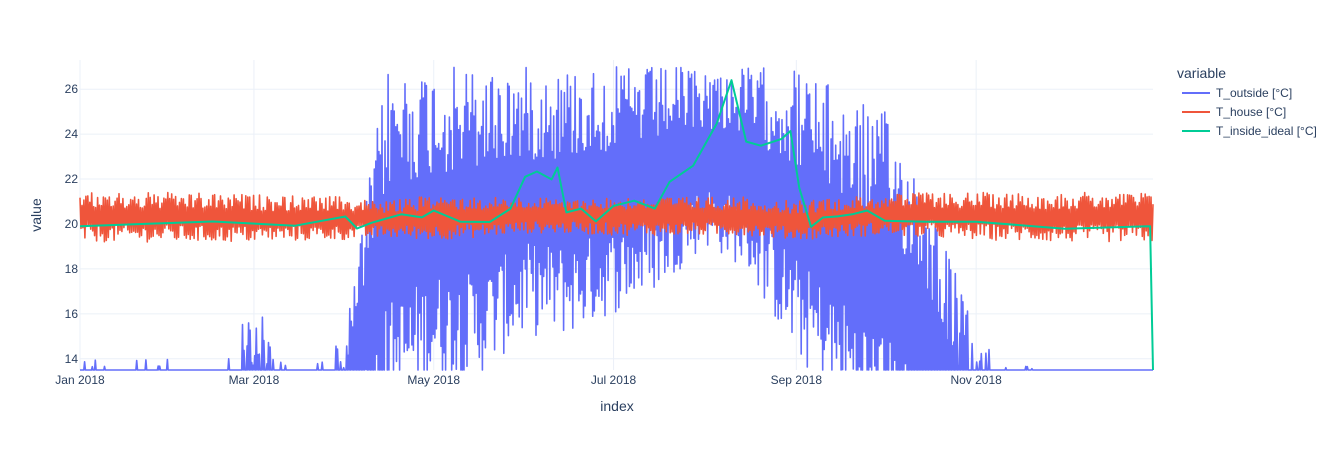  Describe the element at coordinates (72, 134) in the screenshot. I see `y-tick-label: 24` at that location.